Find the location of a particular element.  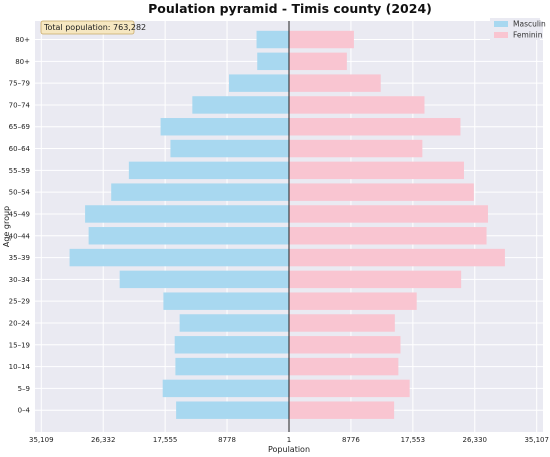

x-tick-label: 17,555 is located at coordinates (165, 440).